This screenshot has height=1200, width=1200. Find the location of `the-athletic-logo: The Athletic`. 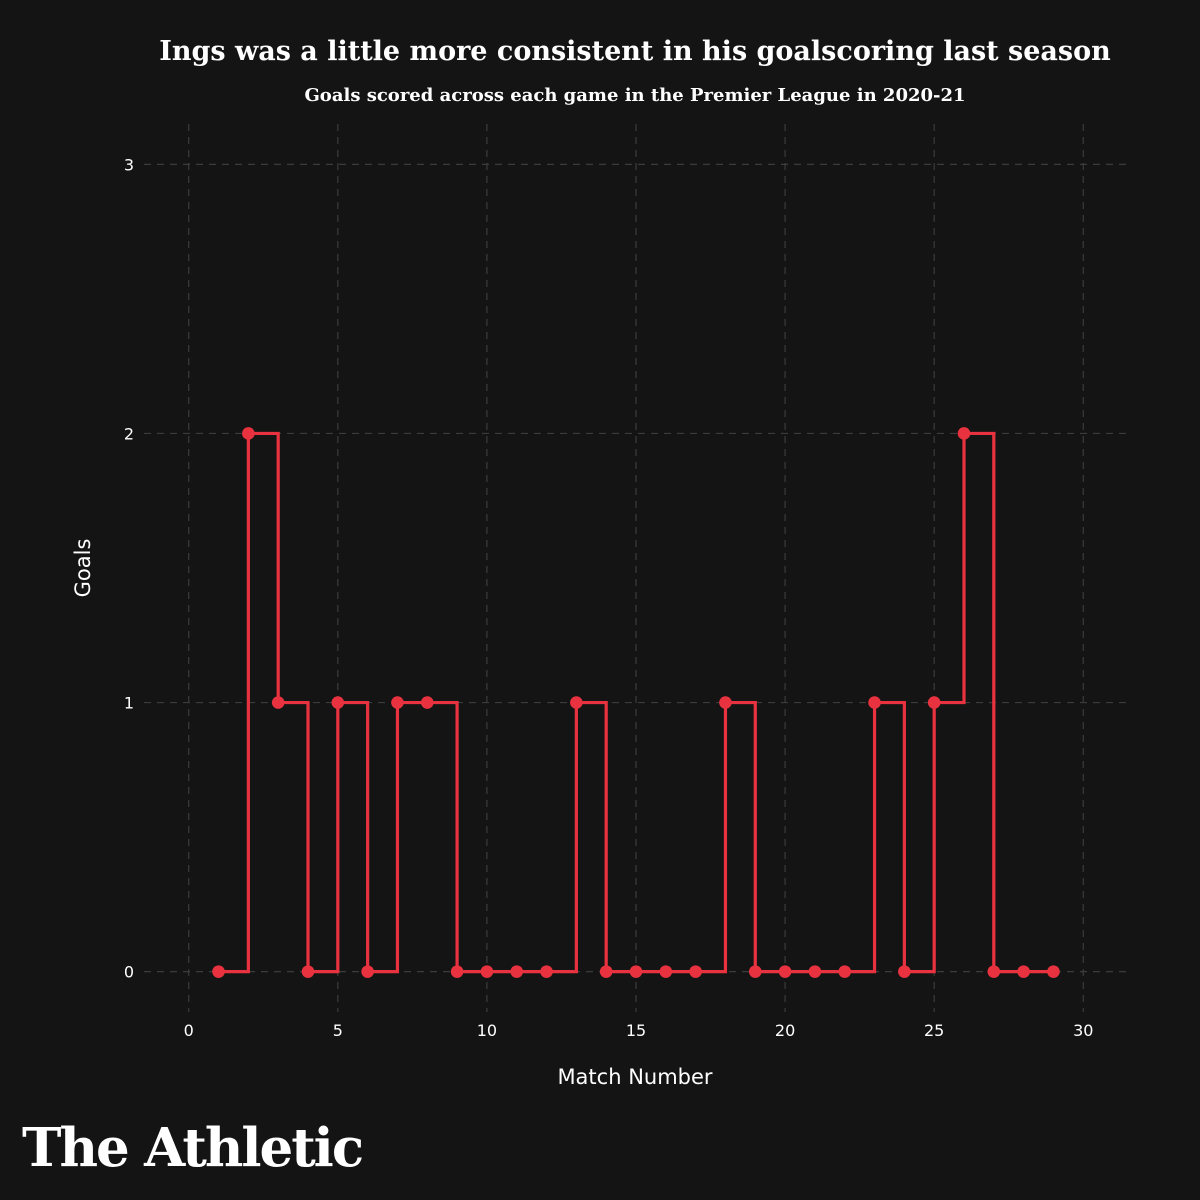

the-athletic-logo: The Athletic is located at coordinates (193, 1148).